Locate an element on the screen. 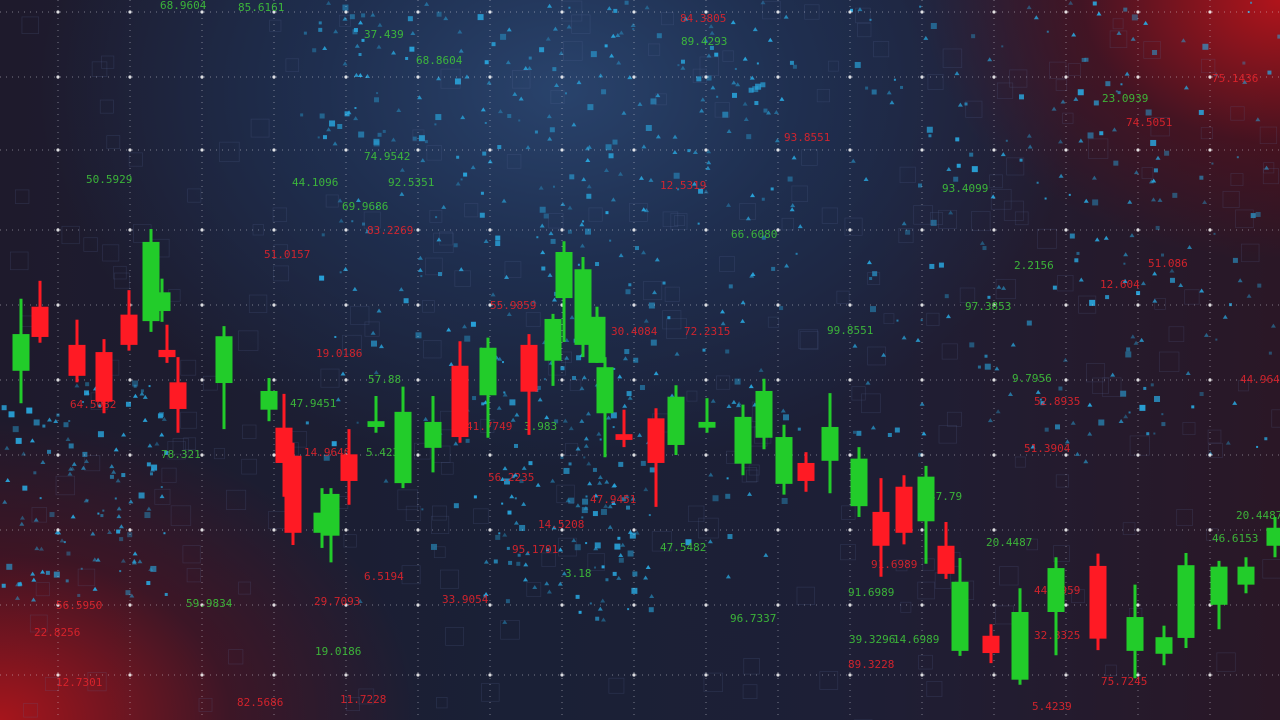 This screenshot has width=1280, height=720. price-label: 33.9054 is located at coordinates (465, 599).